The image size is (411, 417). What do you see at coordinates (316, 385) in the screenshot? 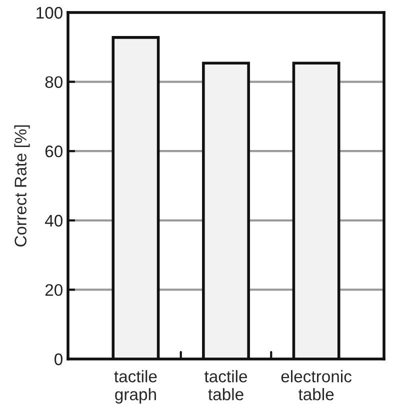
I see `x-tick-label: electronic table` at bounding box center [316, 385].